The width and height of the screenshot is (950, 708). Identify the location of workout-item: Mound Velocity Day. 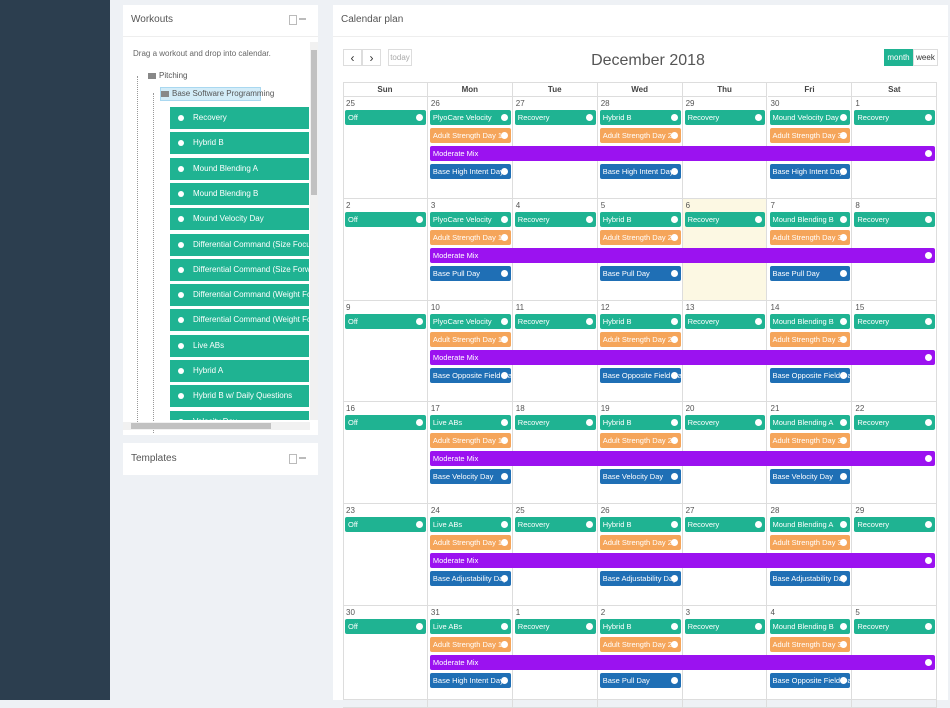
(239, 219).